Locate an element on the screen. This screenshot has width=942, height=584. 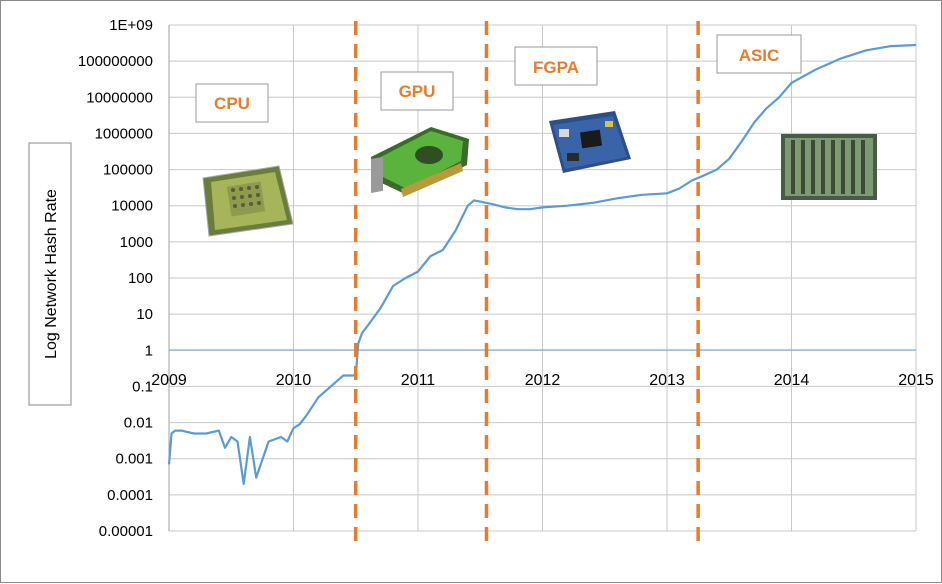
y-tick-label: 1 is located at coordinates (149, 350).